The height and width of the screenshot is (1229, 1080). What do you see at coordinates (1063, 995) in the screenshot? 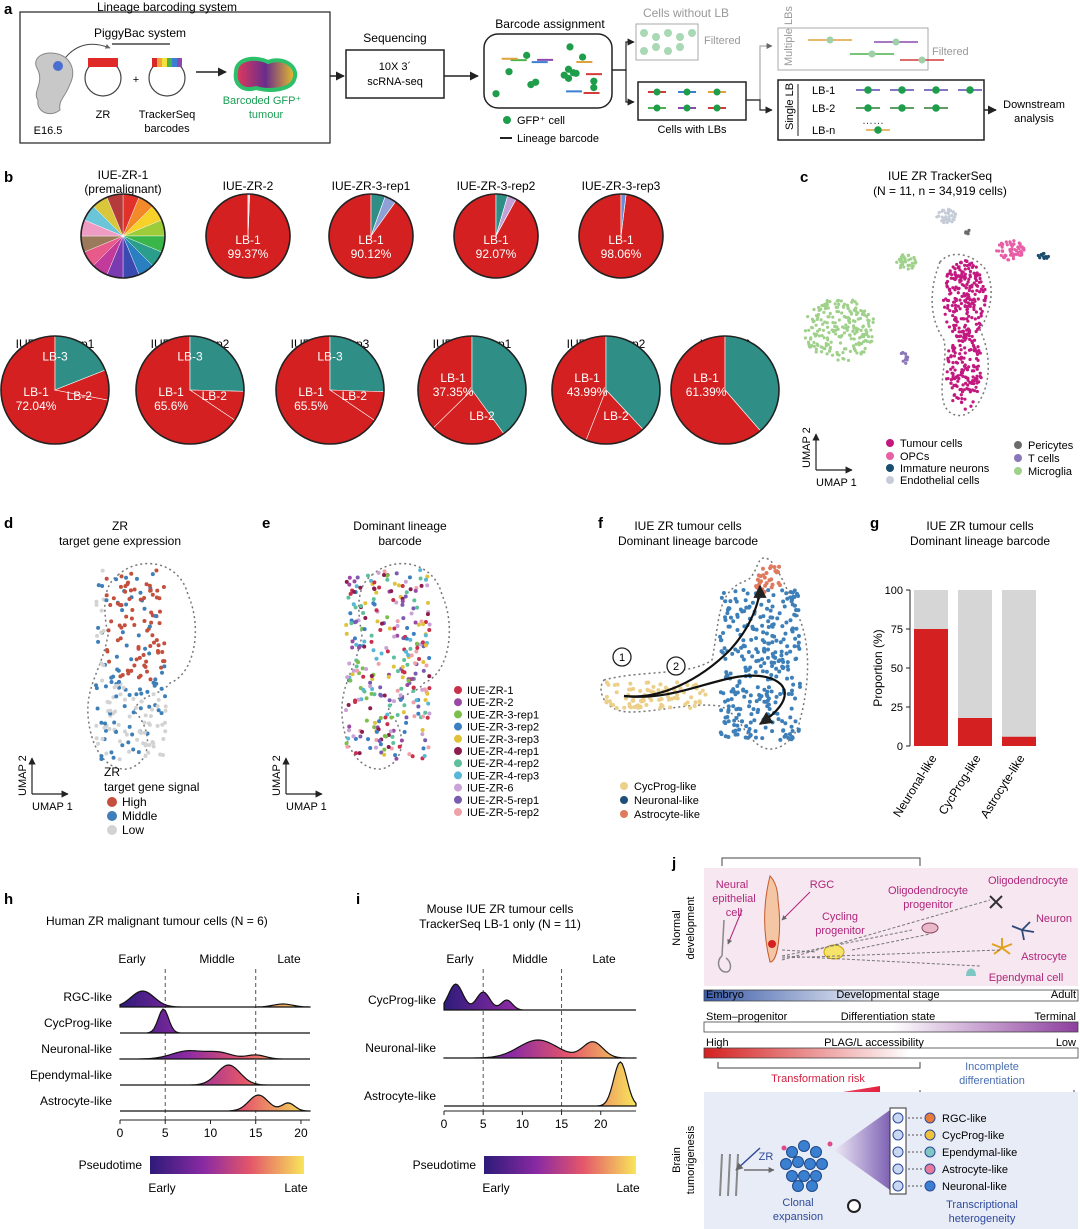
I see `bar1-right: Adult` at bounding box center [1063, 995].